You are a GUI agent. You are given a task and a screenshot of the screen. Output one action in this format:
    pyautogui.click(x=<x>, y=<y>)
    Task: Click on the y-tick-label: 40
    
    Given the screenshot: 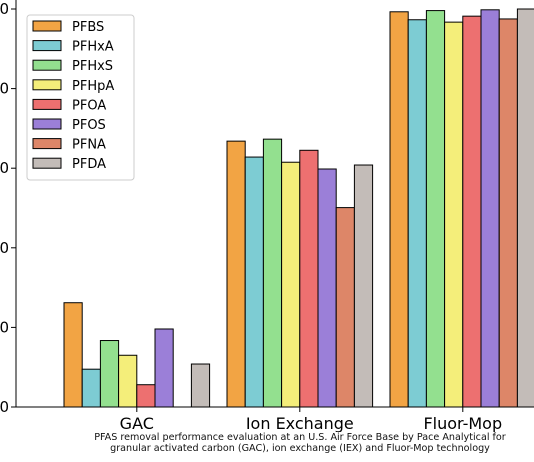 What is the action you would take?
    pyautogui.click(x=4, y=248)
    